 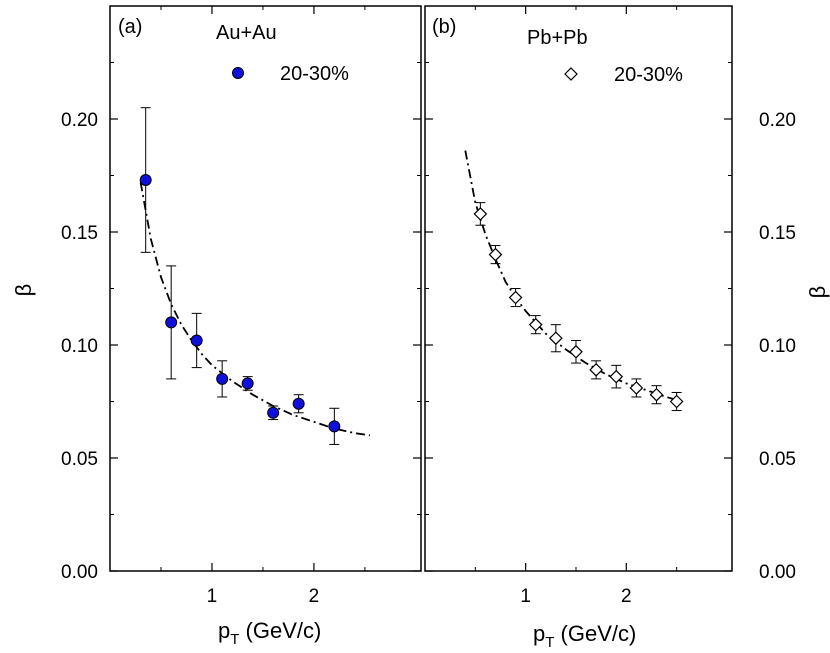 I want to click on panel-b-ytick-label: 0.20, so click(x=777, y=120).